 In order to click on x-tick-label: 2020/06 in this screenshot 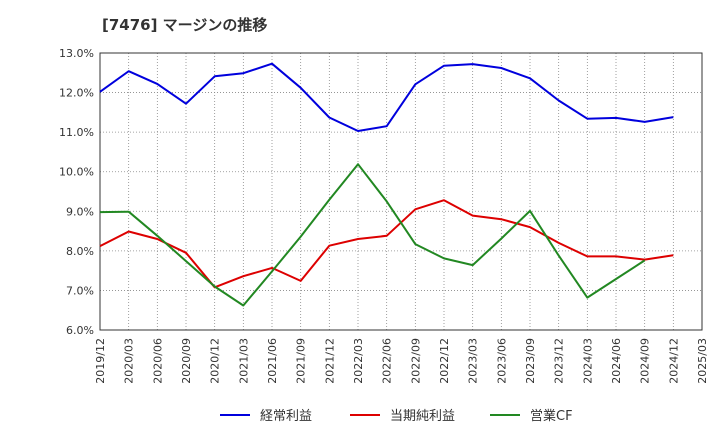, I will do `click(157, 361)`.